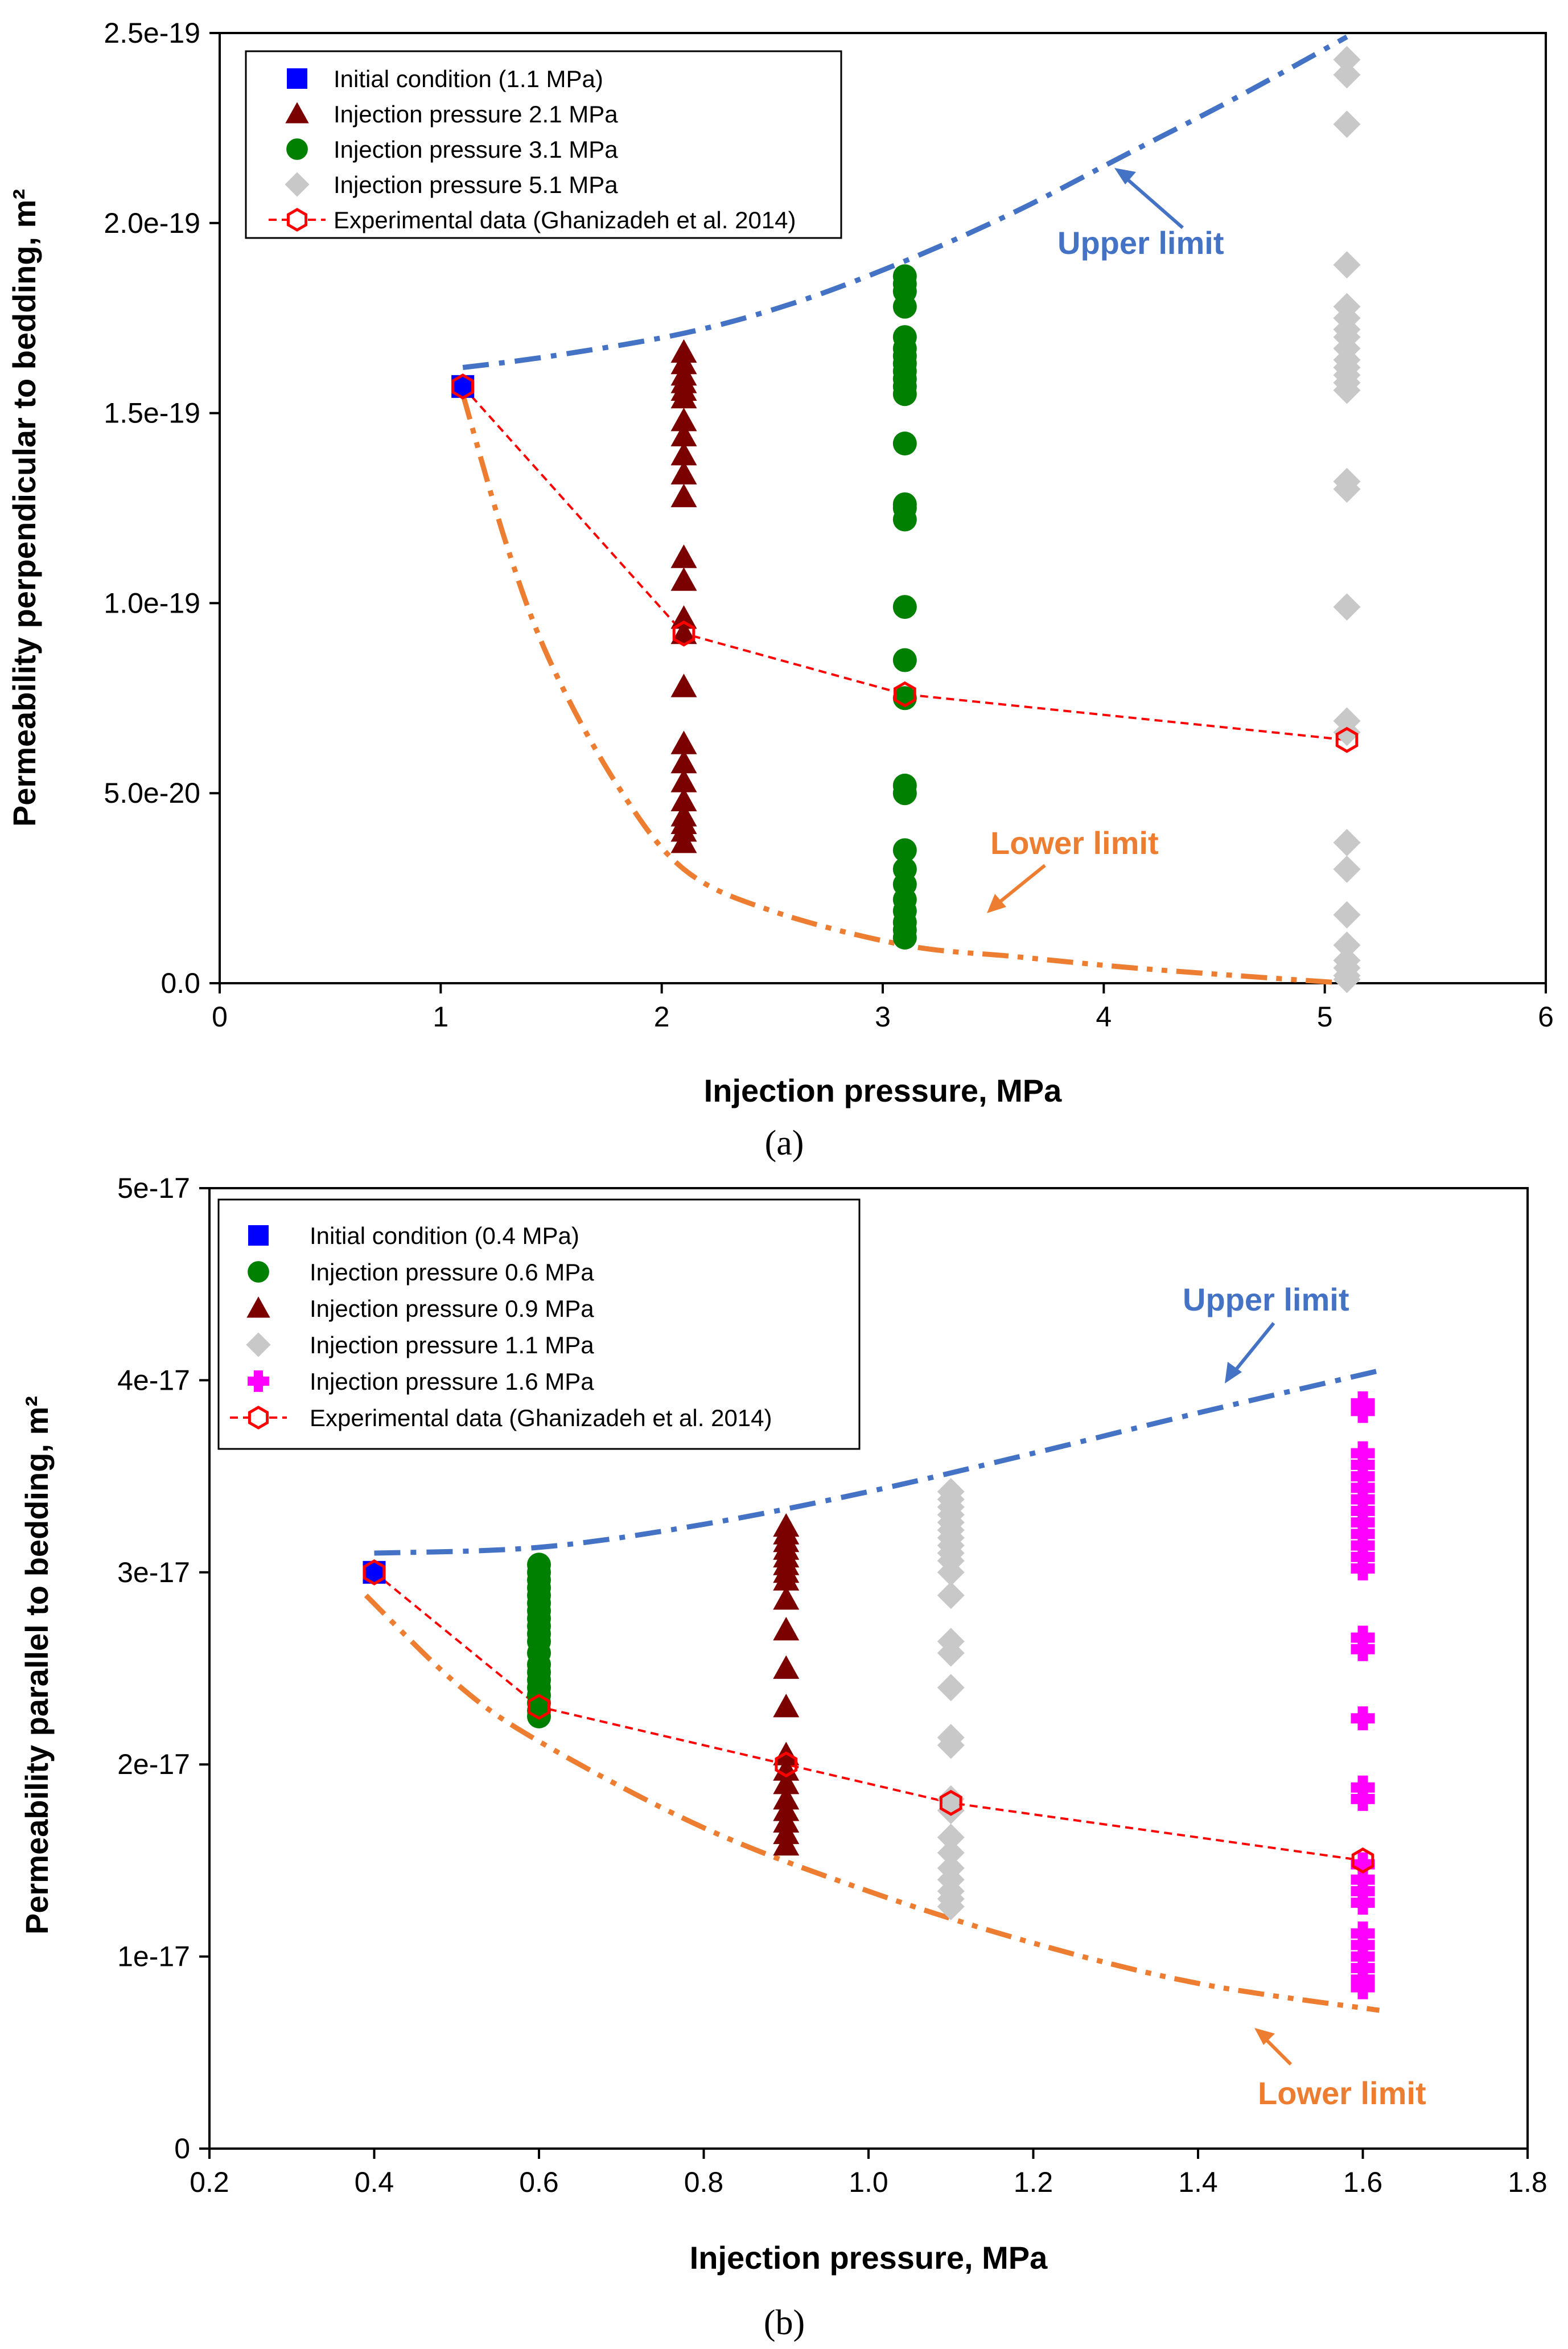  What do you see at coordinates (1363, 2182) in the screenshot?
I see `x-tick-label: 1.6` at bounding box center [1363, 2182].